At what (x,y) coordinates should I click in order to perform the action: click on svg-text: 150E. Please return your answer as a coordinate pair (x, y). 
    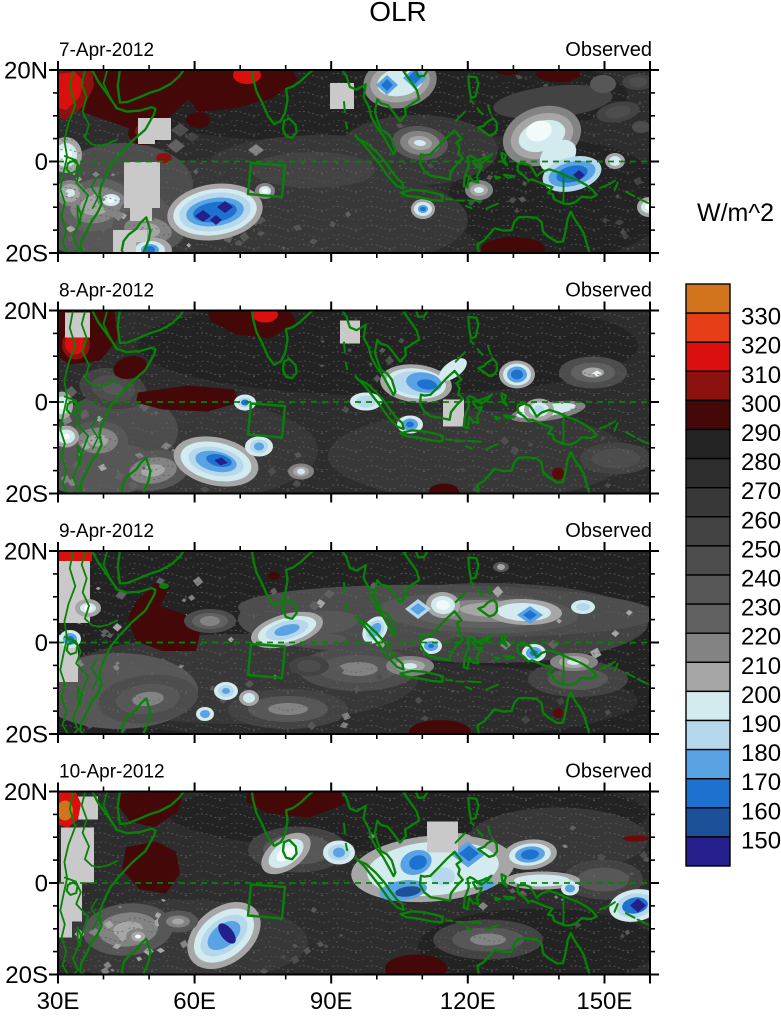
    Looking at the image, I should click on (604, 1000).